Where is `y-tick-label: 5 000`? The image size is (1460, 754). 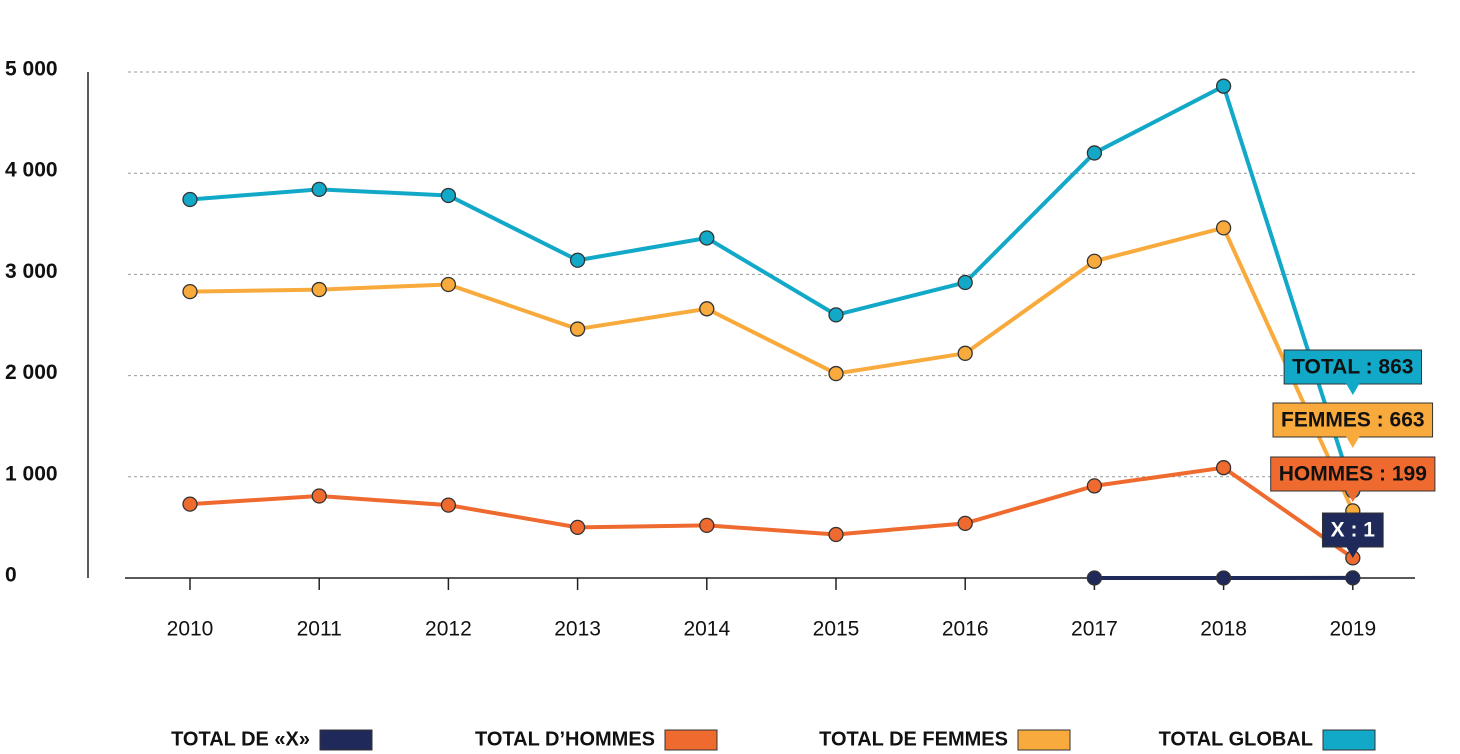 y-tick-label: 5 000 is located at coordinates (31, 69).